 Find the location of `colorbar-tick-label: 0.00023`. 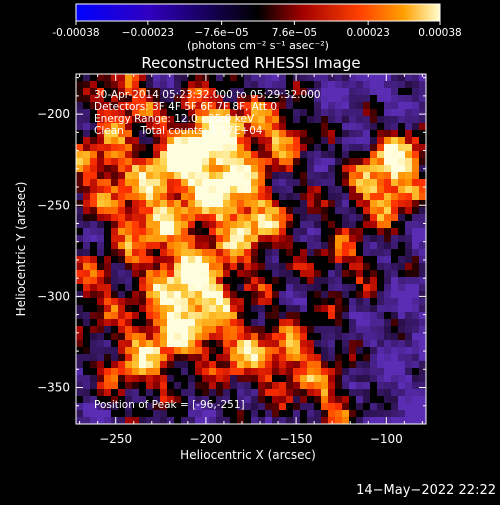

colorbar-tick-label: 0.00023 is located at coordinates (367, 33).